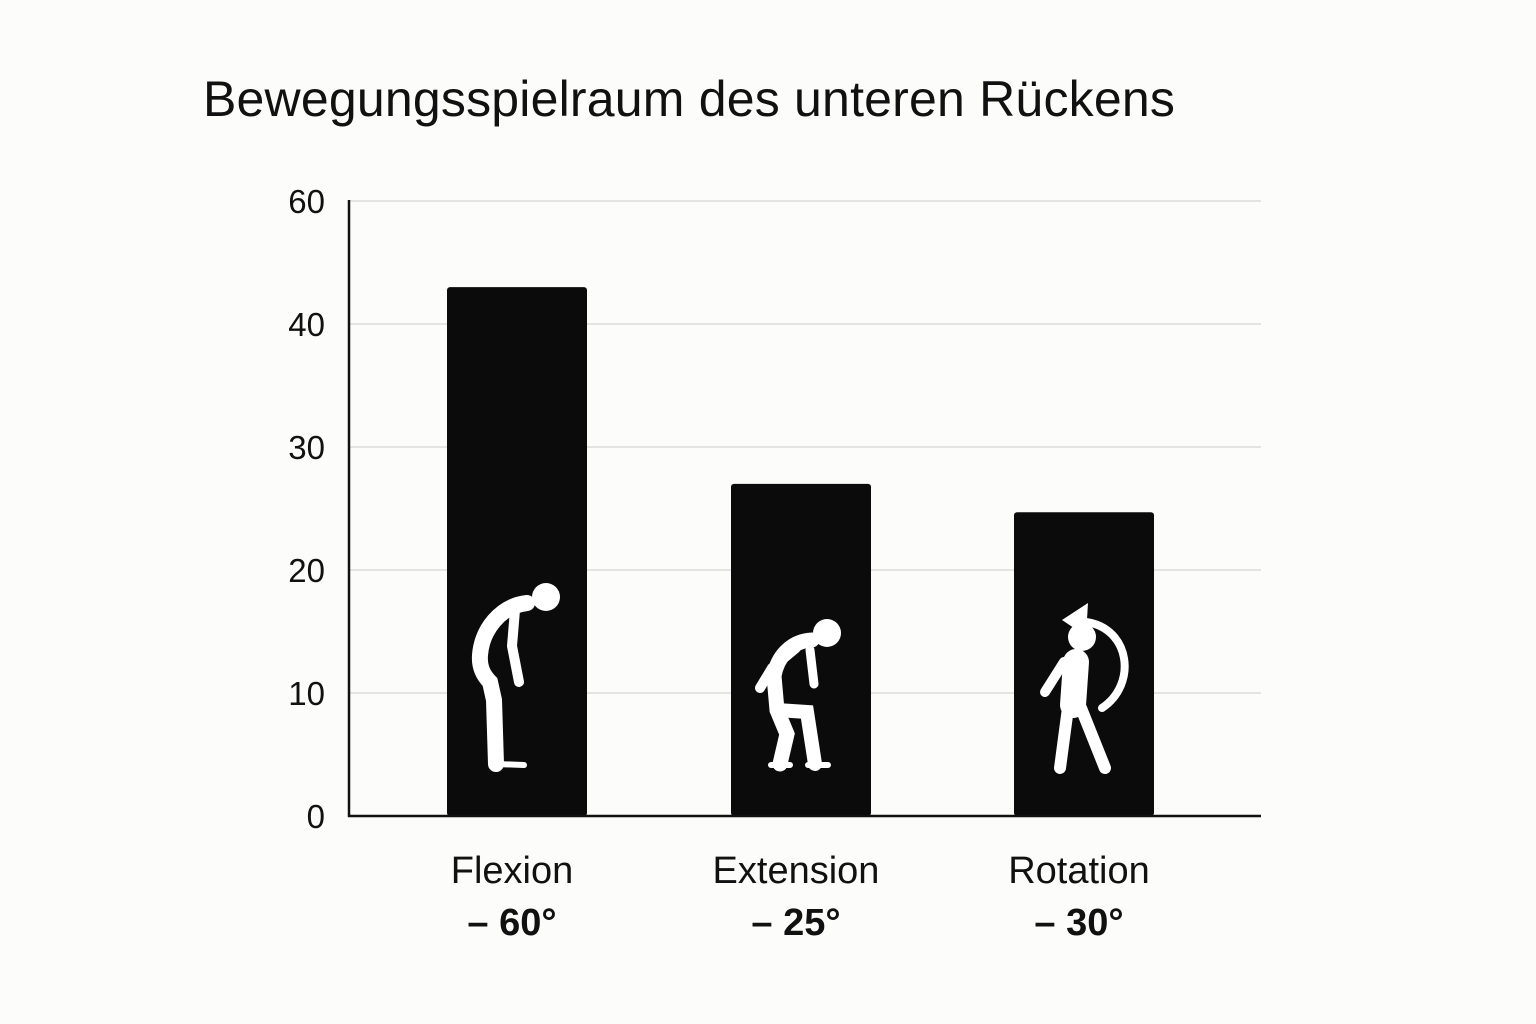  Describe the element at coordinates (1084, 688) in the screenshot. I see `rotating-figure-icon` at that location.